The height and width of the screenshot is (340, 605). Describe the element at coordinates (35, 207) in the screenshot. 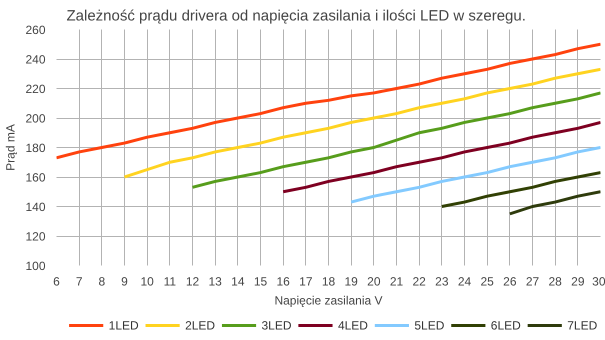

I see `y-tick-label: 140` at that location.